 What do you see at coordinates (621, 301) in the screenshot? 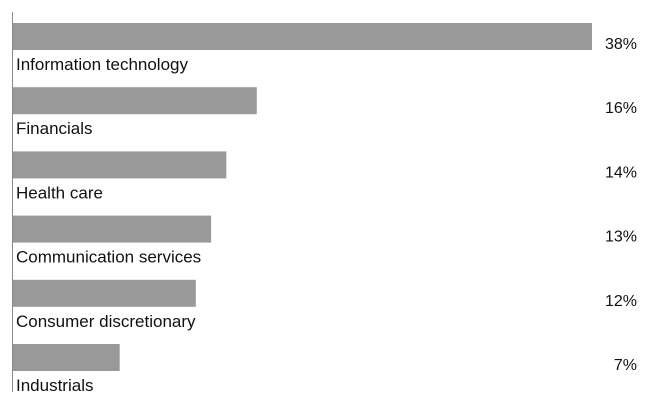
I see `bar-value-label: 12%` at bounding box center [621, 301].